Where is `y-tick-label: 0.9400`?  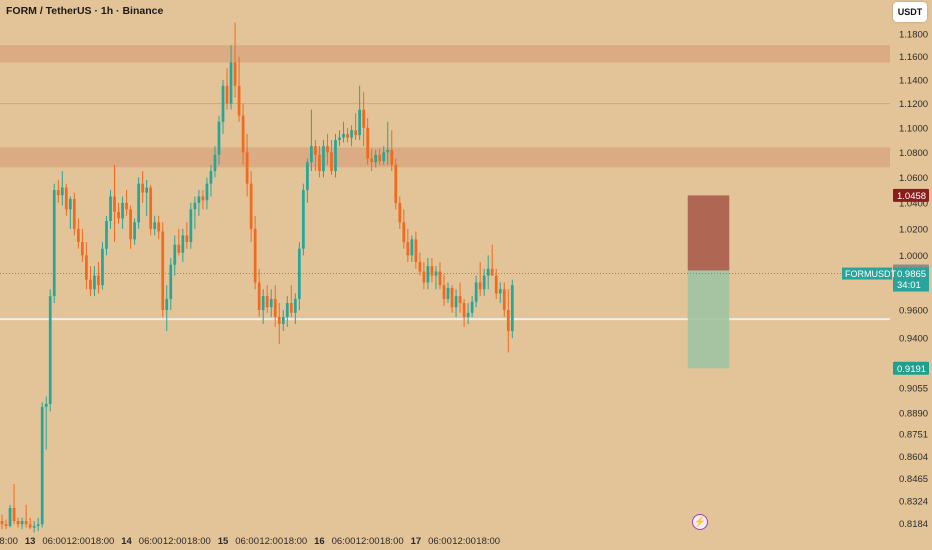
y-tick-label: 0.9400 is located at coordinates (913, 339).